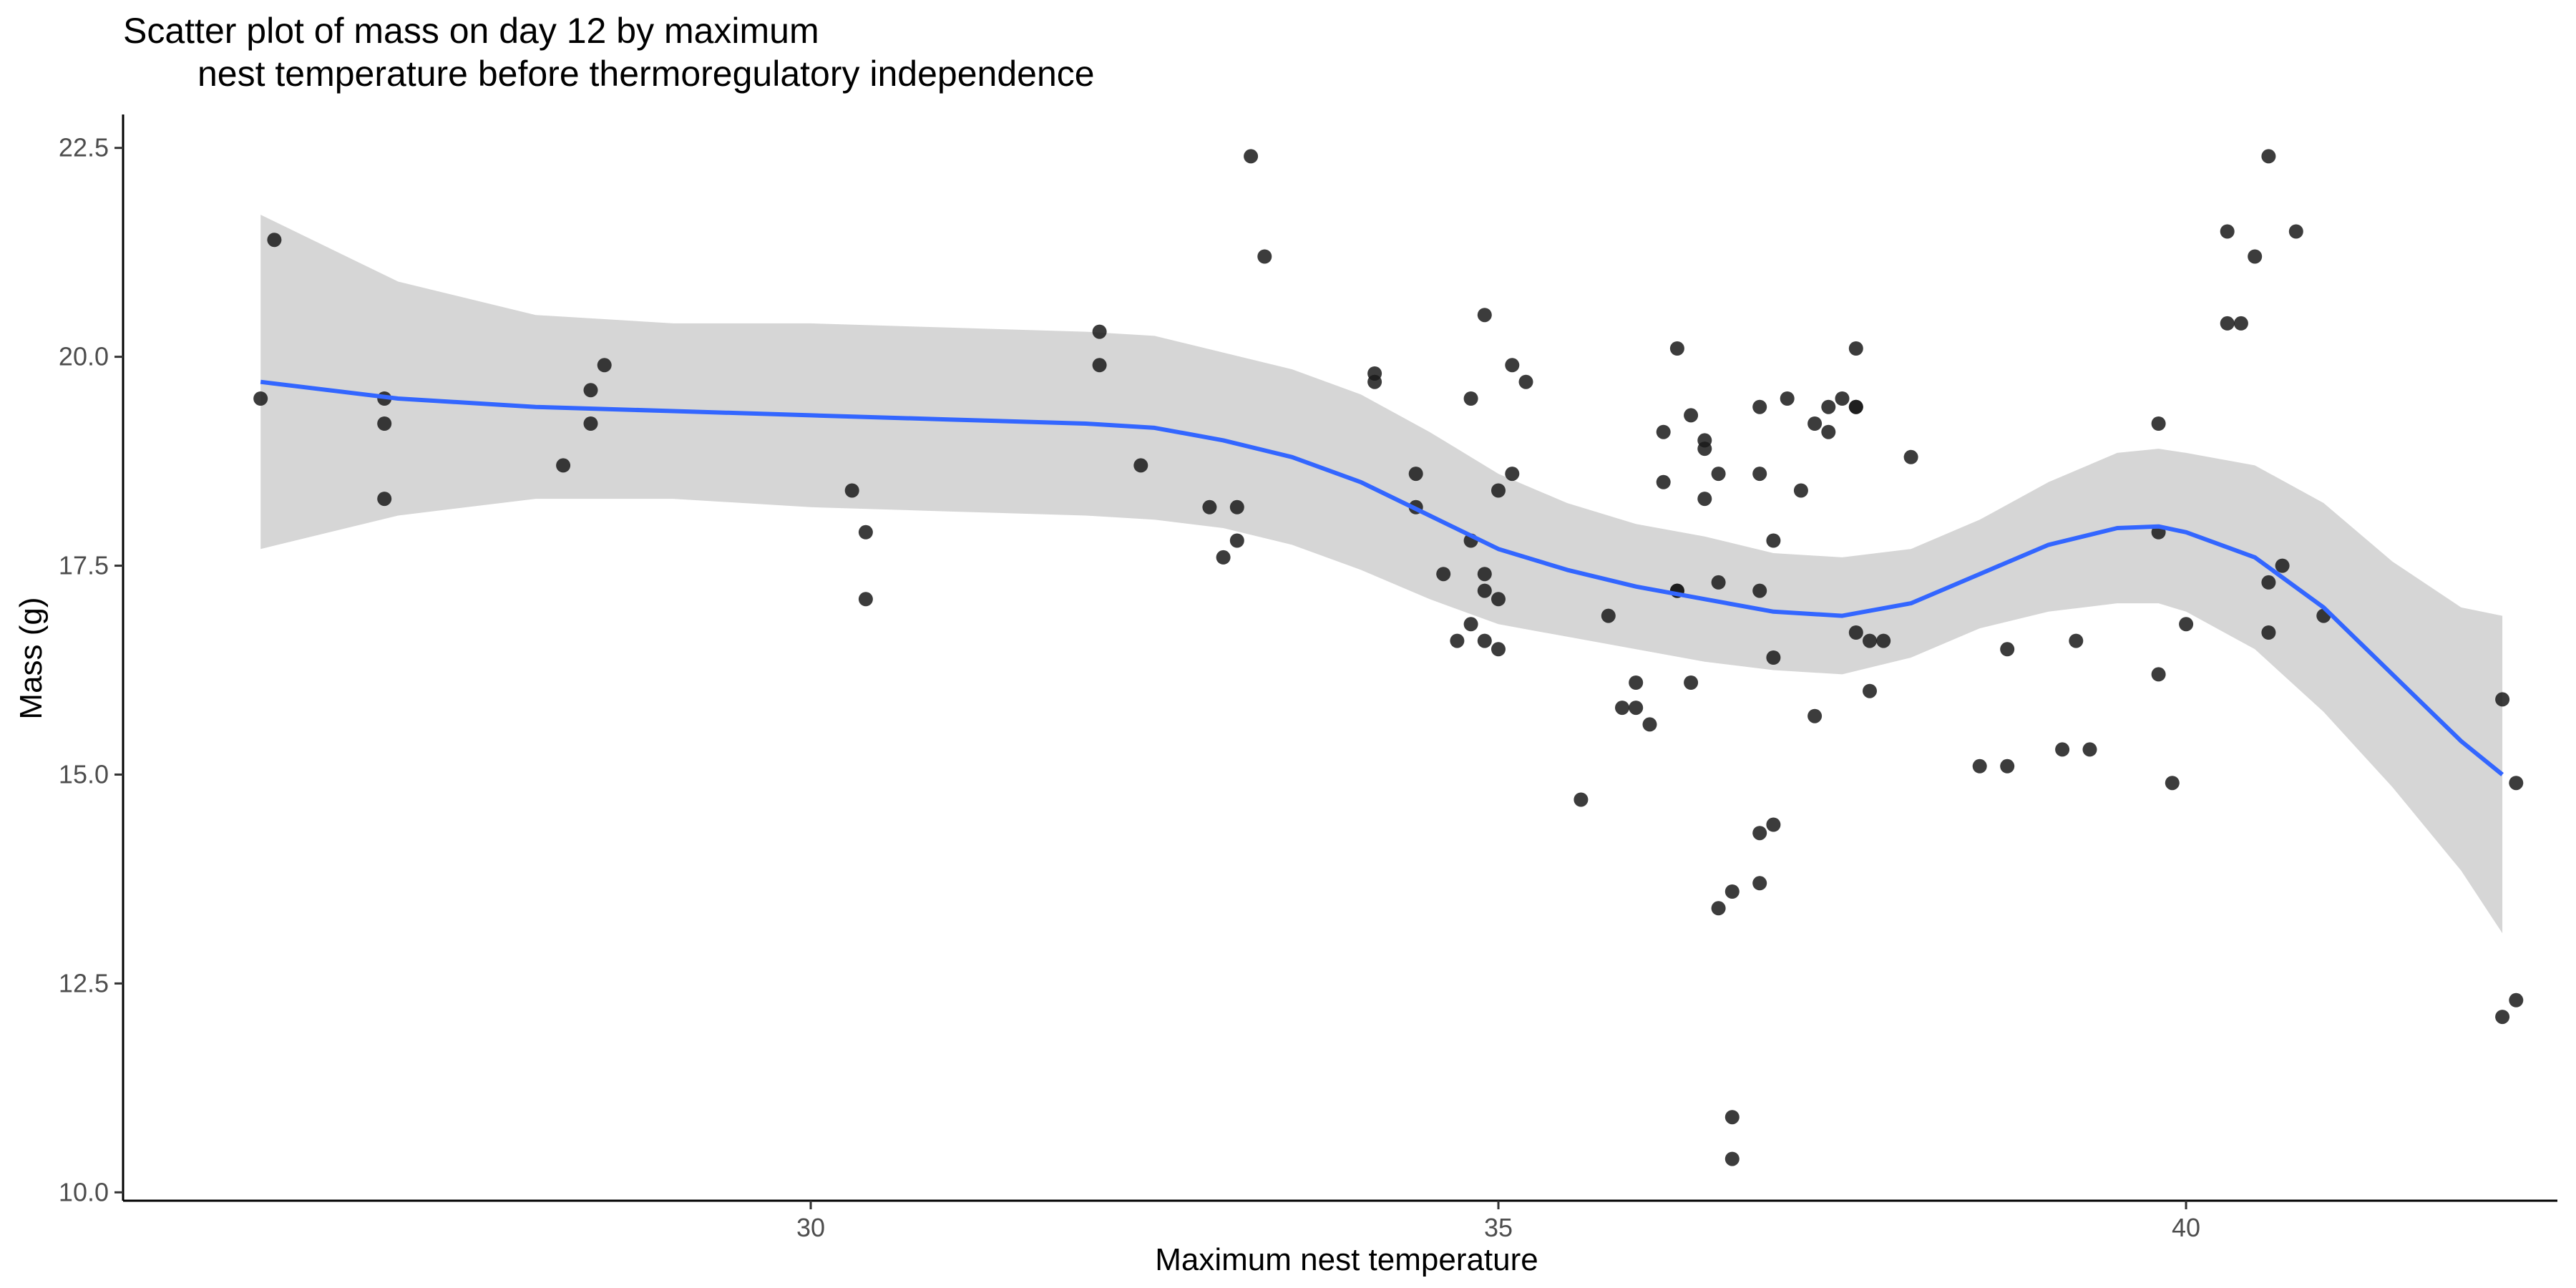  What do you see at coordinates (1498, 1227) in the screenshot?
I see `x-tick-label: 35` at bounding box center [1498, 1227].